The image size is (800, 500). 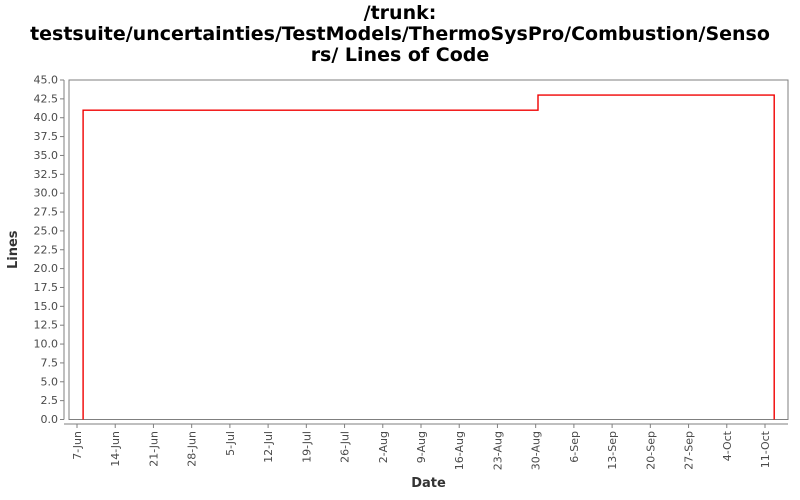 I want to click on x-tick-label: 19-Jul, so click(x=306, y=447).